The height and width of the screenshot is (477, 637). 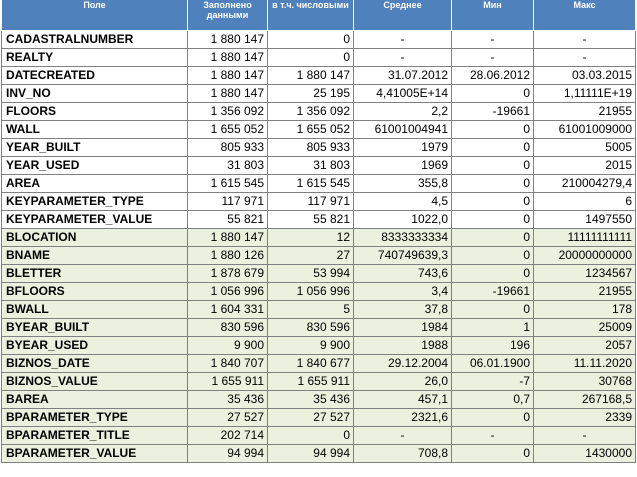 I want to click on table-row: BYEAR_BUILT 830 596 830 596 1984 1 25009, so click(x=318, y=327).